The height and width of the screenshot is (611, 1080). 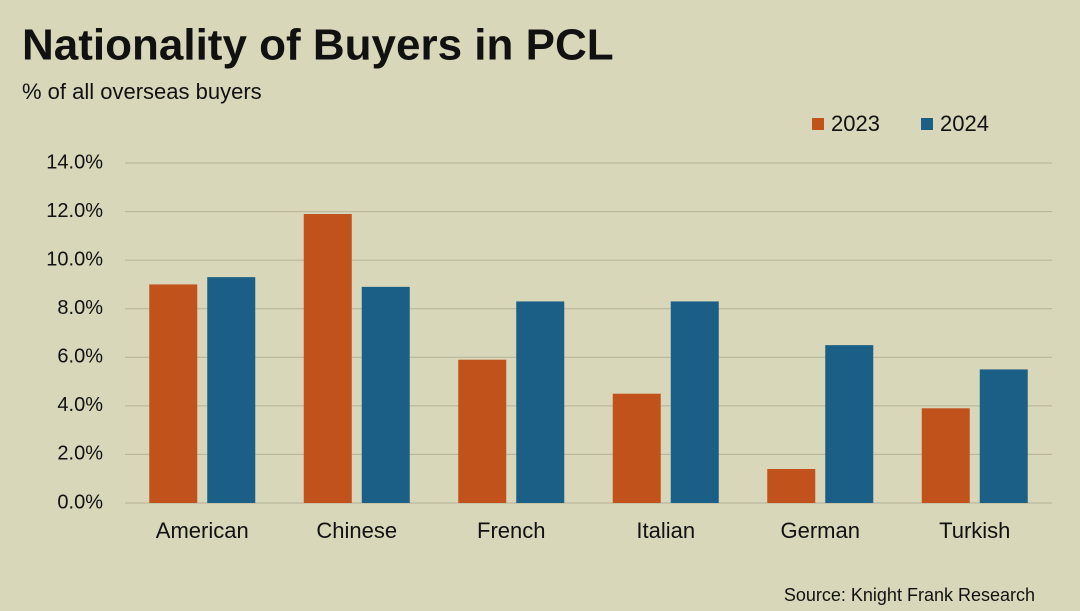 What do you see at coordinates (511, 530) in the screenshot?
I see `x-tick-label: French` at bounding box center [511, 530].